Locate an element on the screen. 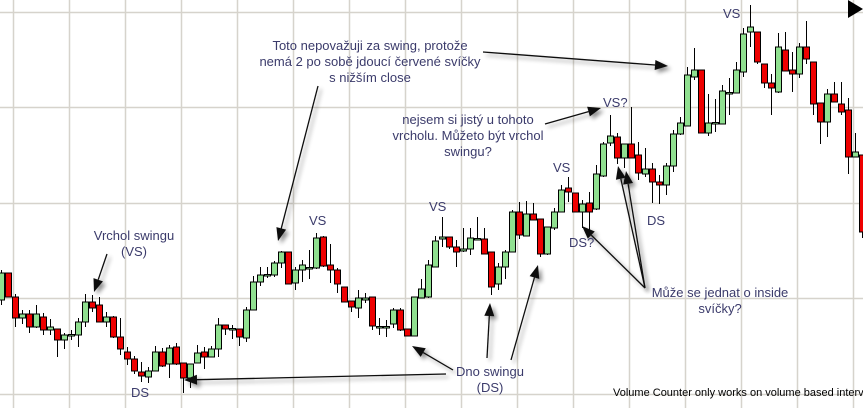  annotation-line: nemá 2 po sobě jdoucí červené svíčky is located at coordinates (370, 61).